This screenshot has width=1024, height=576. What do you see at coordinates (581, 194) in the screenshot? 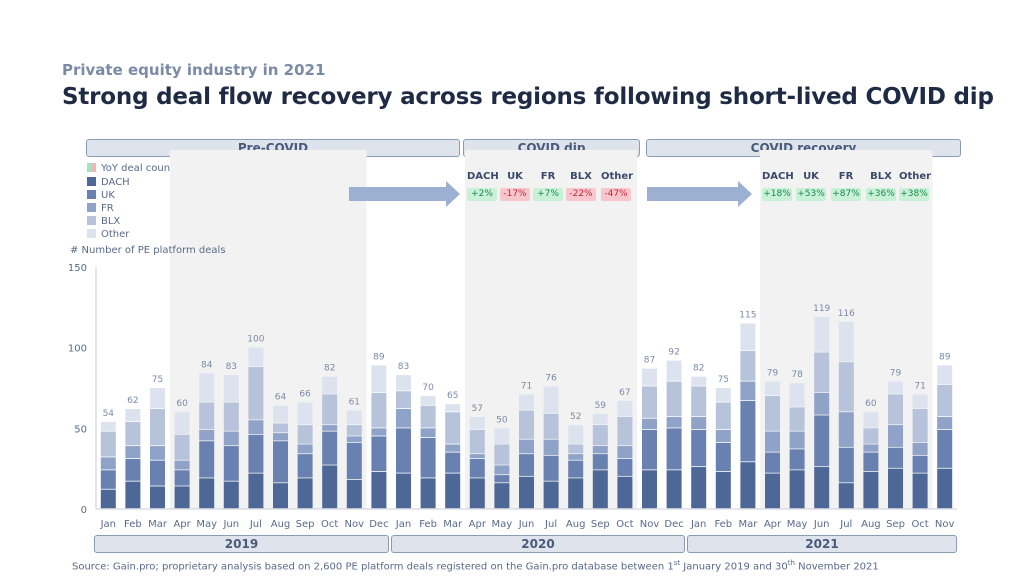
I see `yoy-dip-badge: -22%` at bounding box center [581, 194].